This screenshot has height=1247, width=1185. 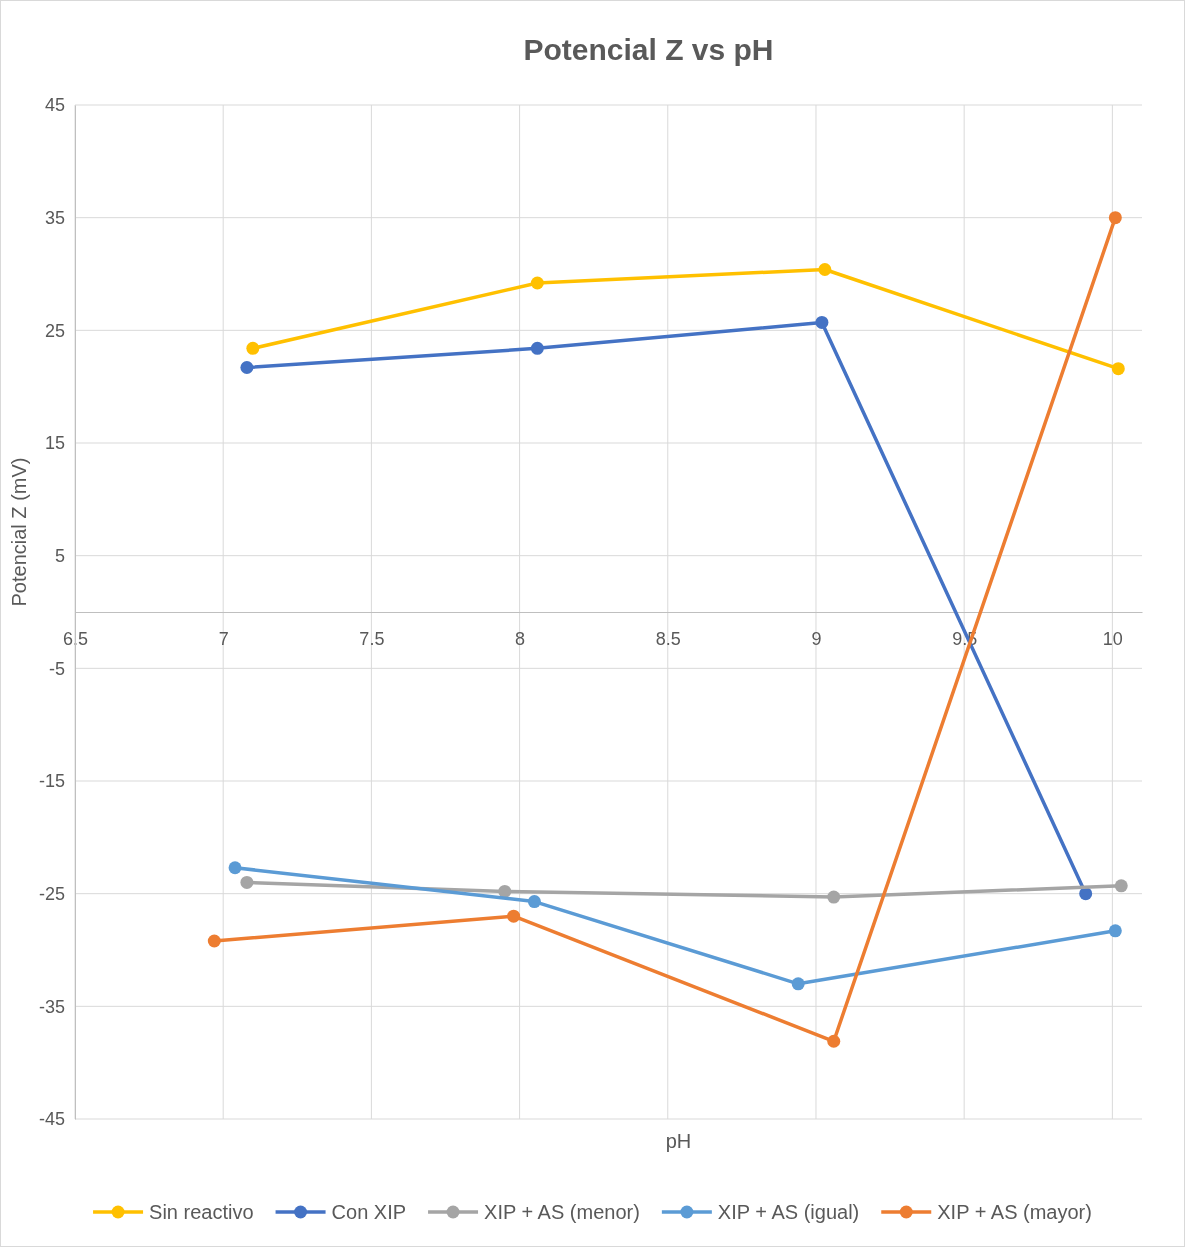 I want to click on y-tick-label: 5, so click(x=59, y=555).